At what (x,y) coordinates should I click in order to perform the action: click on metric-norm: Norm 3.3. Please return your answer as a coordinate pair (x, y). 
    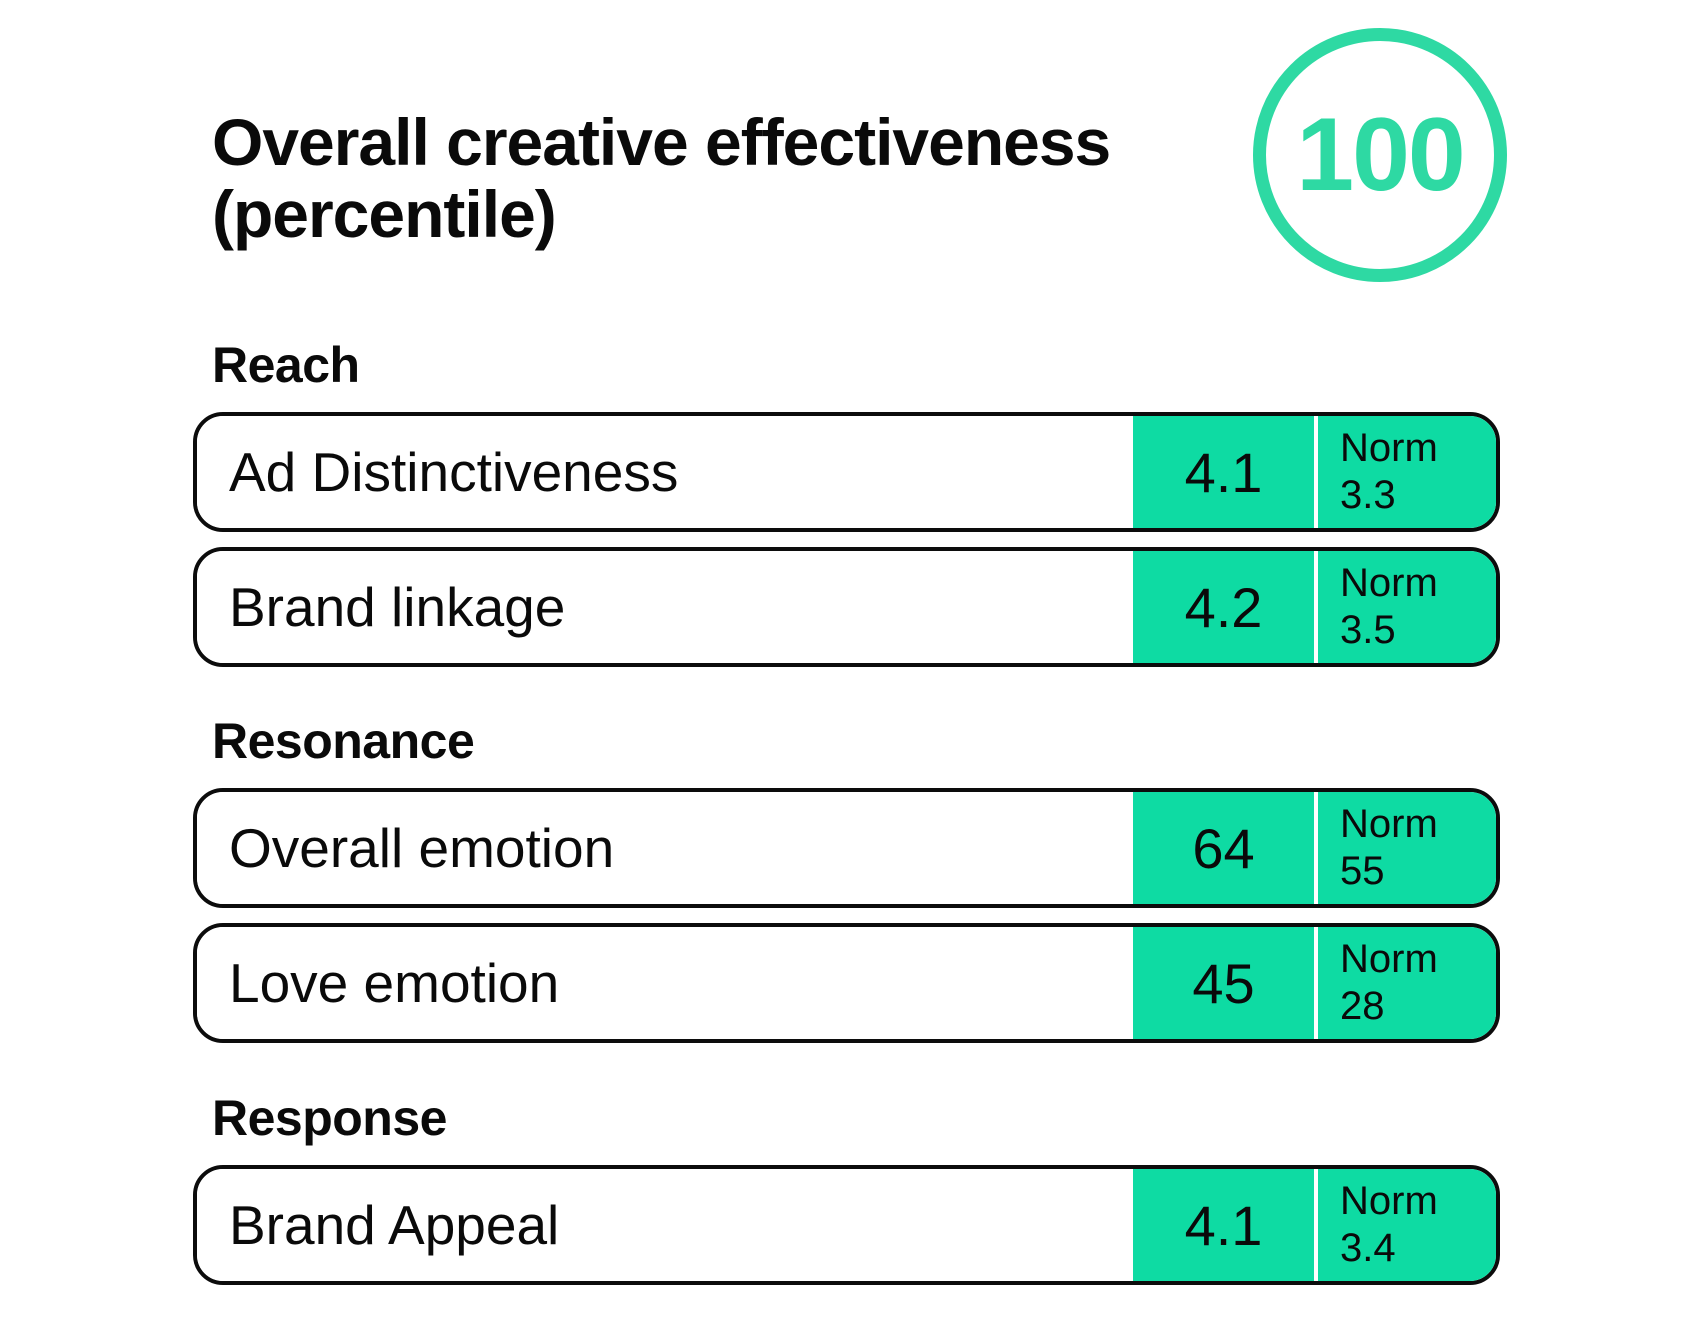
    Looking at the image, I should click on (1407, 472).